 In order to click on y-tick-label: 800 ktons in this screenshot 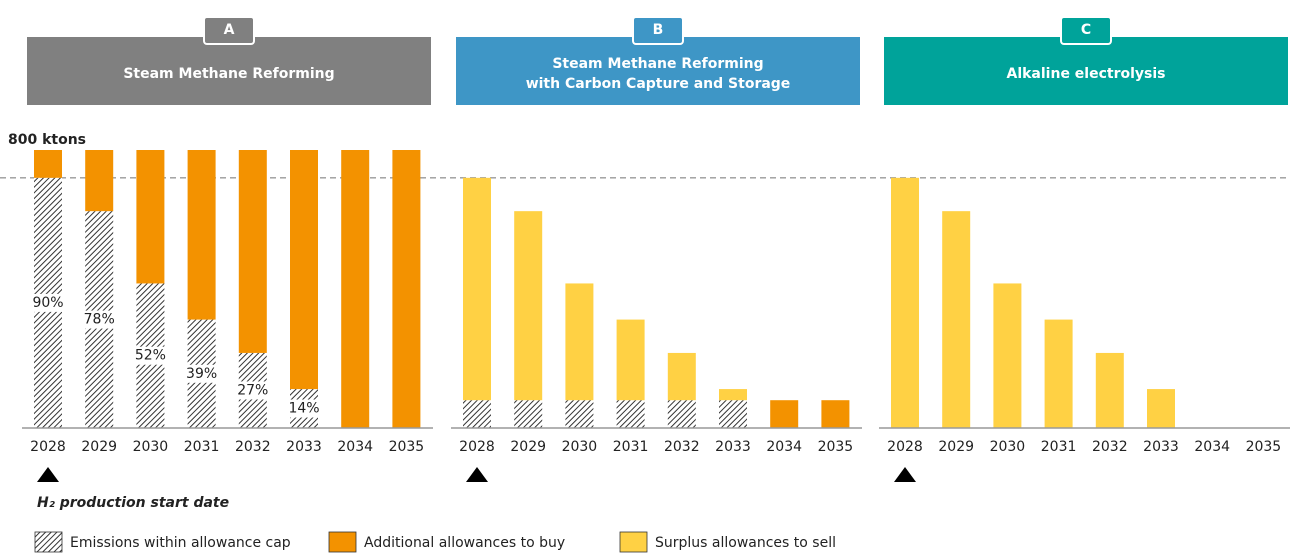, I will do `click(47, 140)`.